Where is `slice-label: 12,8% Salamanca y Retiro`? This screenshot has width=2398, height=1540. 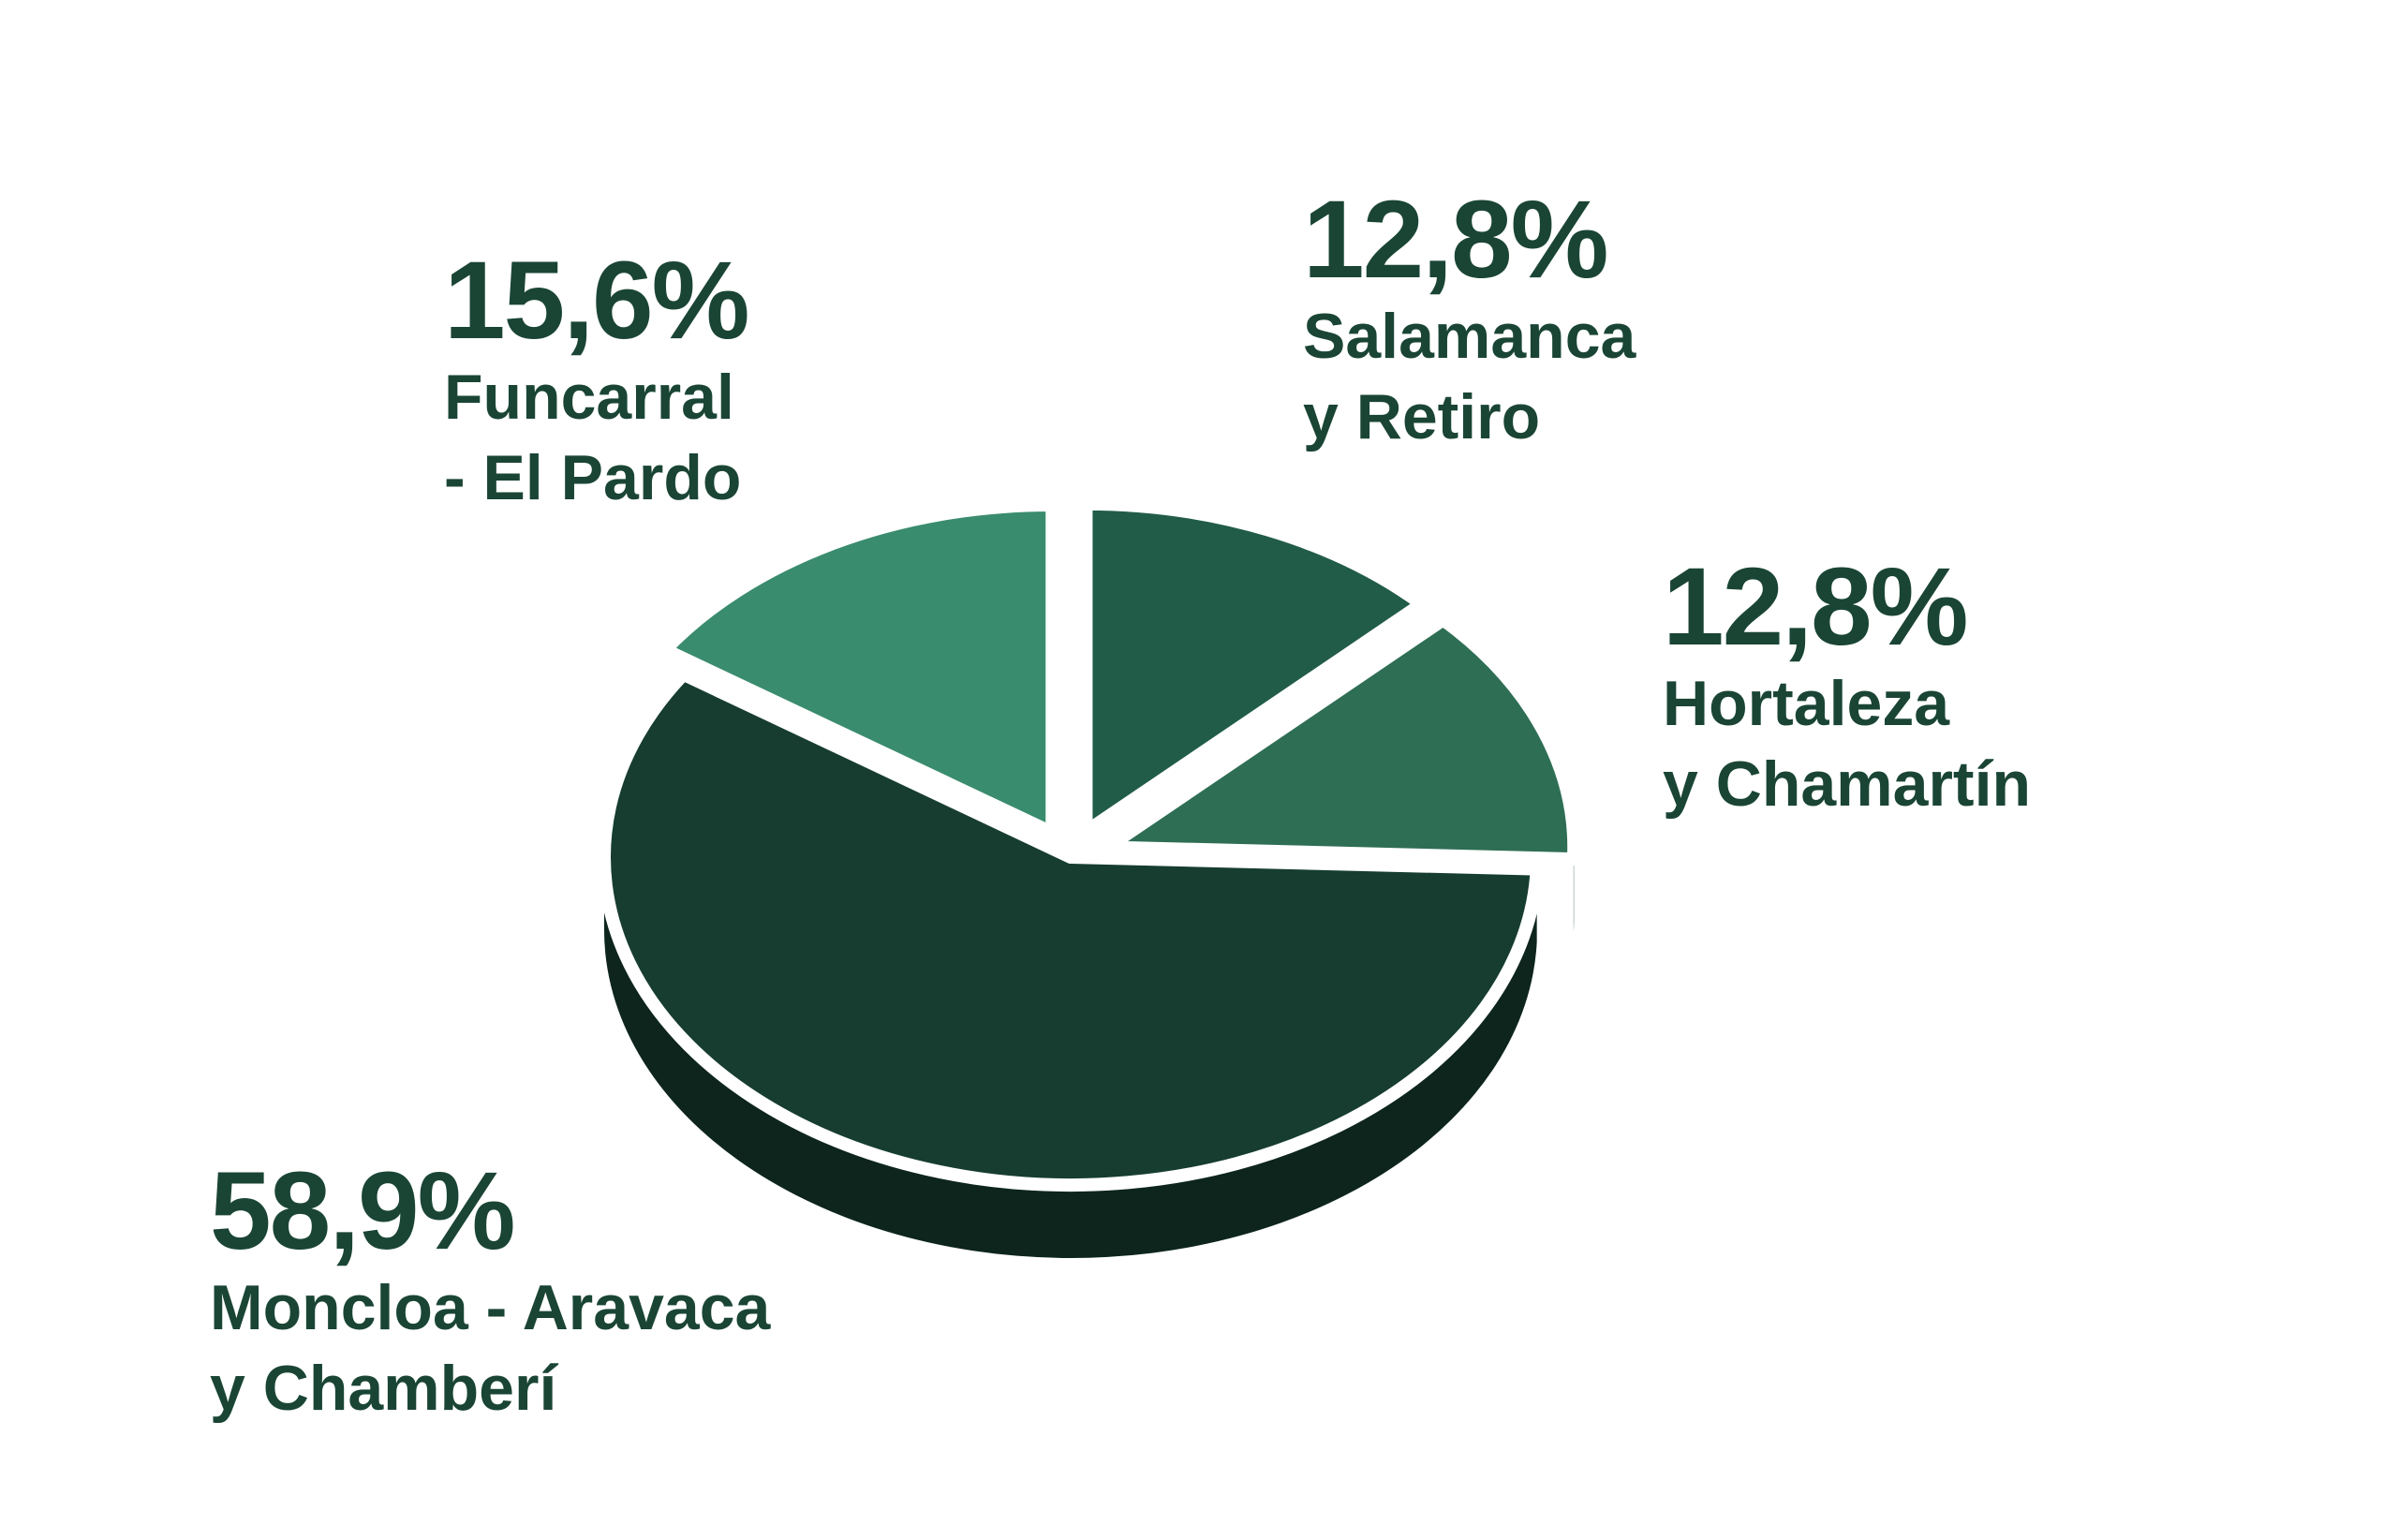
slice-label: 12,8% Salamanca y Retiro is located at coordinates (1469, 320).